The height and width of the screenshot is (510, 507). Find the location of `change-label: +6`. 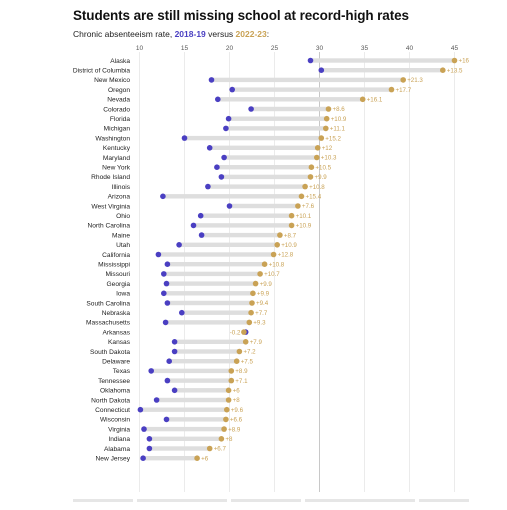

change-label: +6 is located at coordinates (237, 391).